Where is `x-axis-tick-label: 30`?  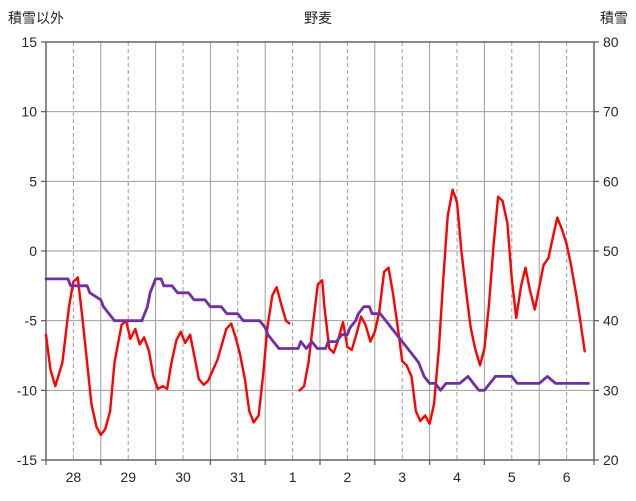
x-axis-tick-label: 30 is located at coordinates (183, 477).